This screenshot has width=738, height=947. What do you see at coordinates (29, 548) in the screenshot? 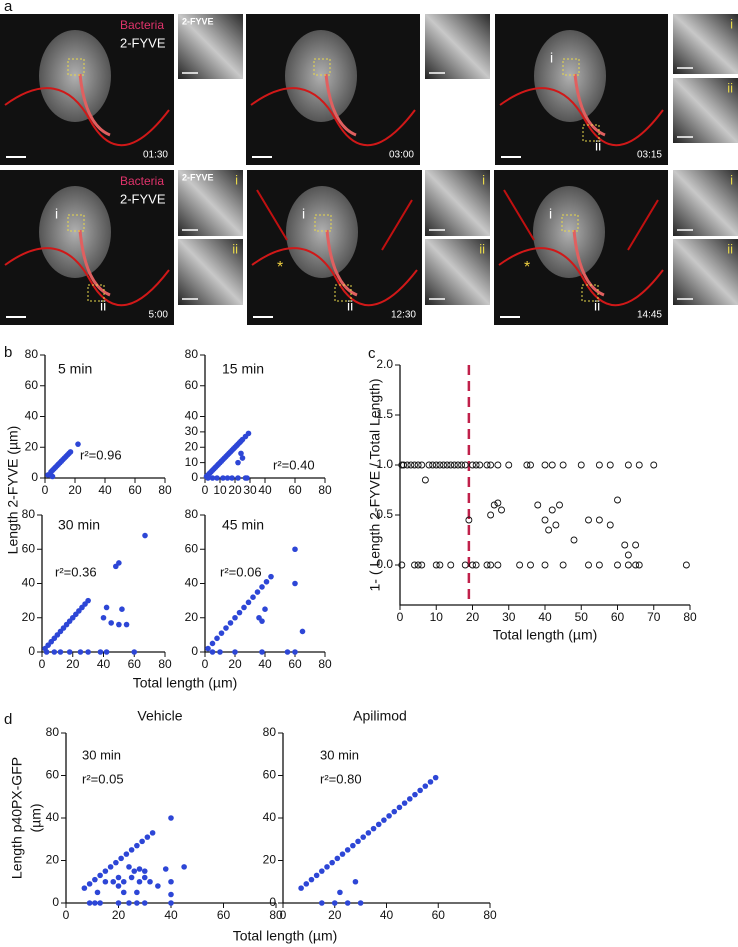
I see `y-tick-label: 60` at bounding box center [29, 548].